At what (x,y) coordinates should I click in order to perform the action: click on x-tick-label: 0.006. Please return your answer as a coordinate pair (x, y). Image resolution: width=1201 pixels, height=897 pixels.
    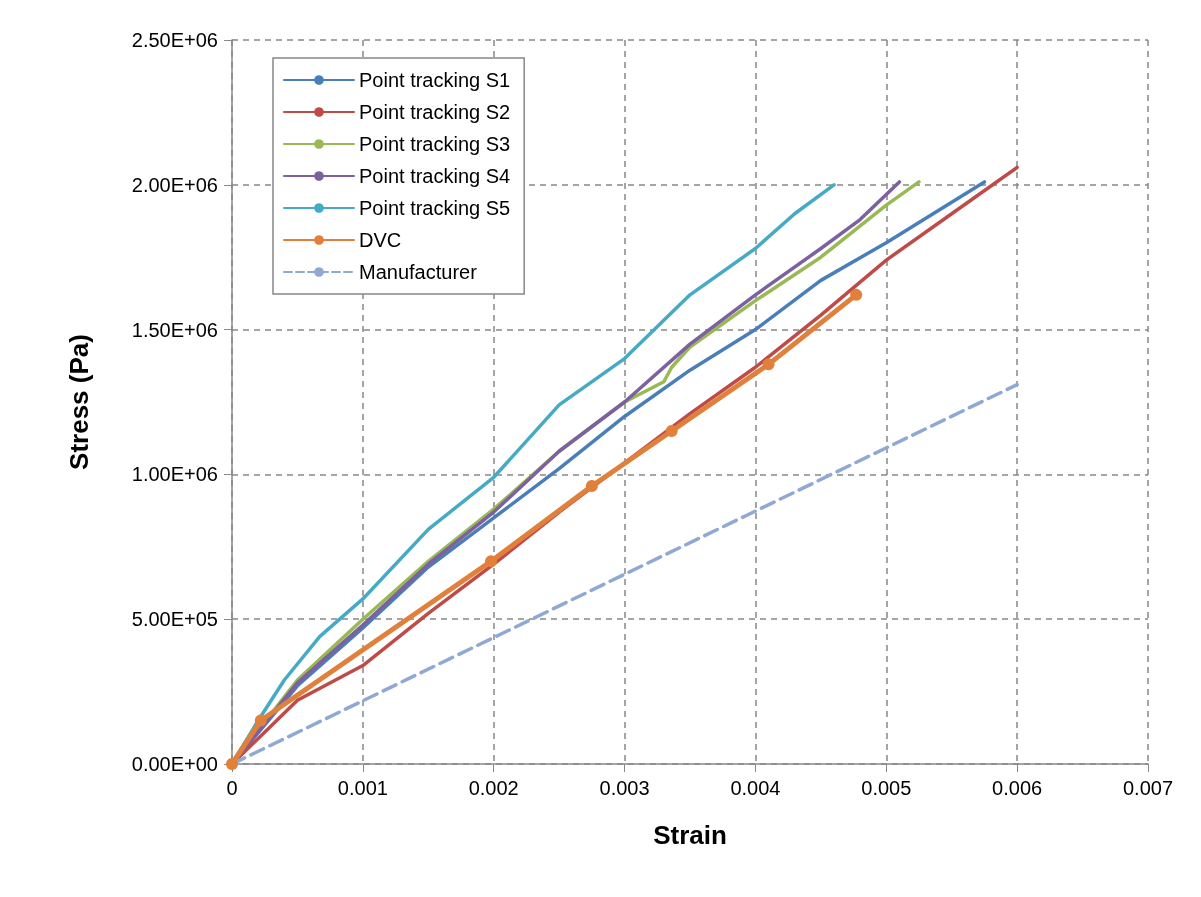
    Looking at the image, I should click on (1017, 788).